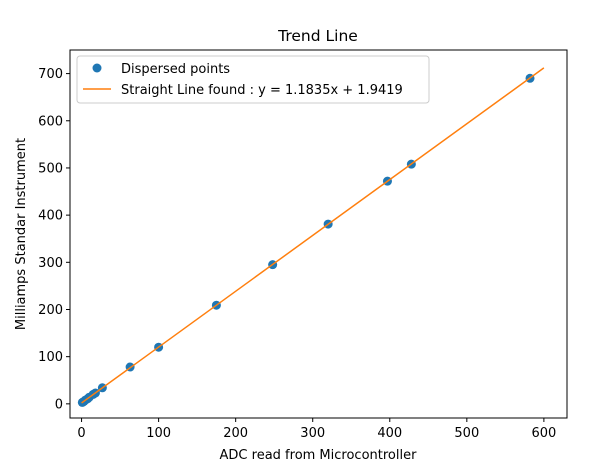 The image size is (615, 472). Describe the element at coordinates (81, 433) in the screenshot. I see `x-tick-label: 0` at that location.